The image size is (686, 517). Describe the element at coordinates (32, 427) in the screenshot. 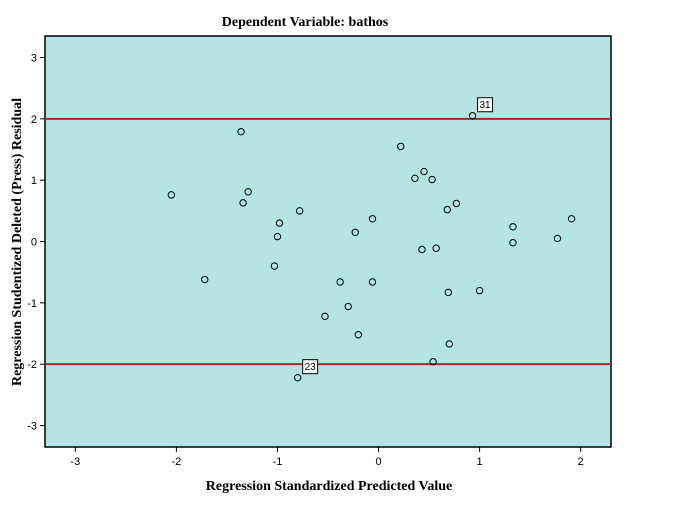

I see `y-tick-label: -3` at that location.